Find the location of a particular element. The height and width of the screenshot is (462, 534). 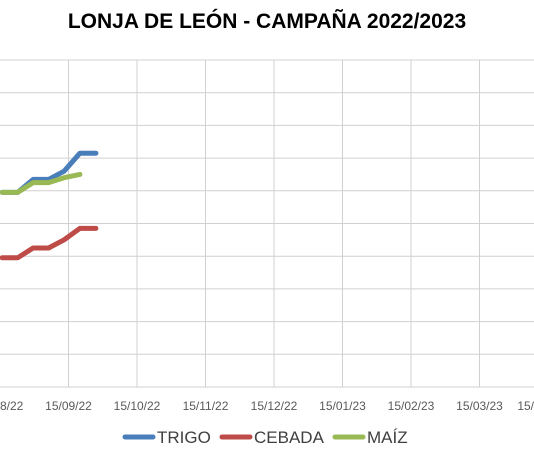

x-tick-label: 15/02/23 is located at coordinates (411, 406).